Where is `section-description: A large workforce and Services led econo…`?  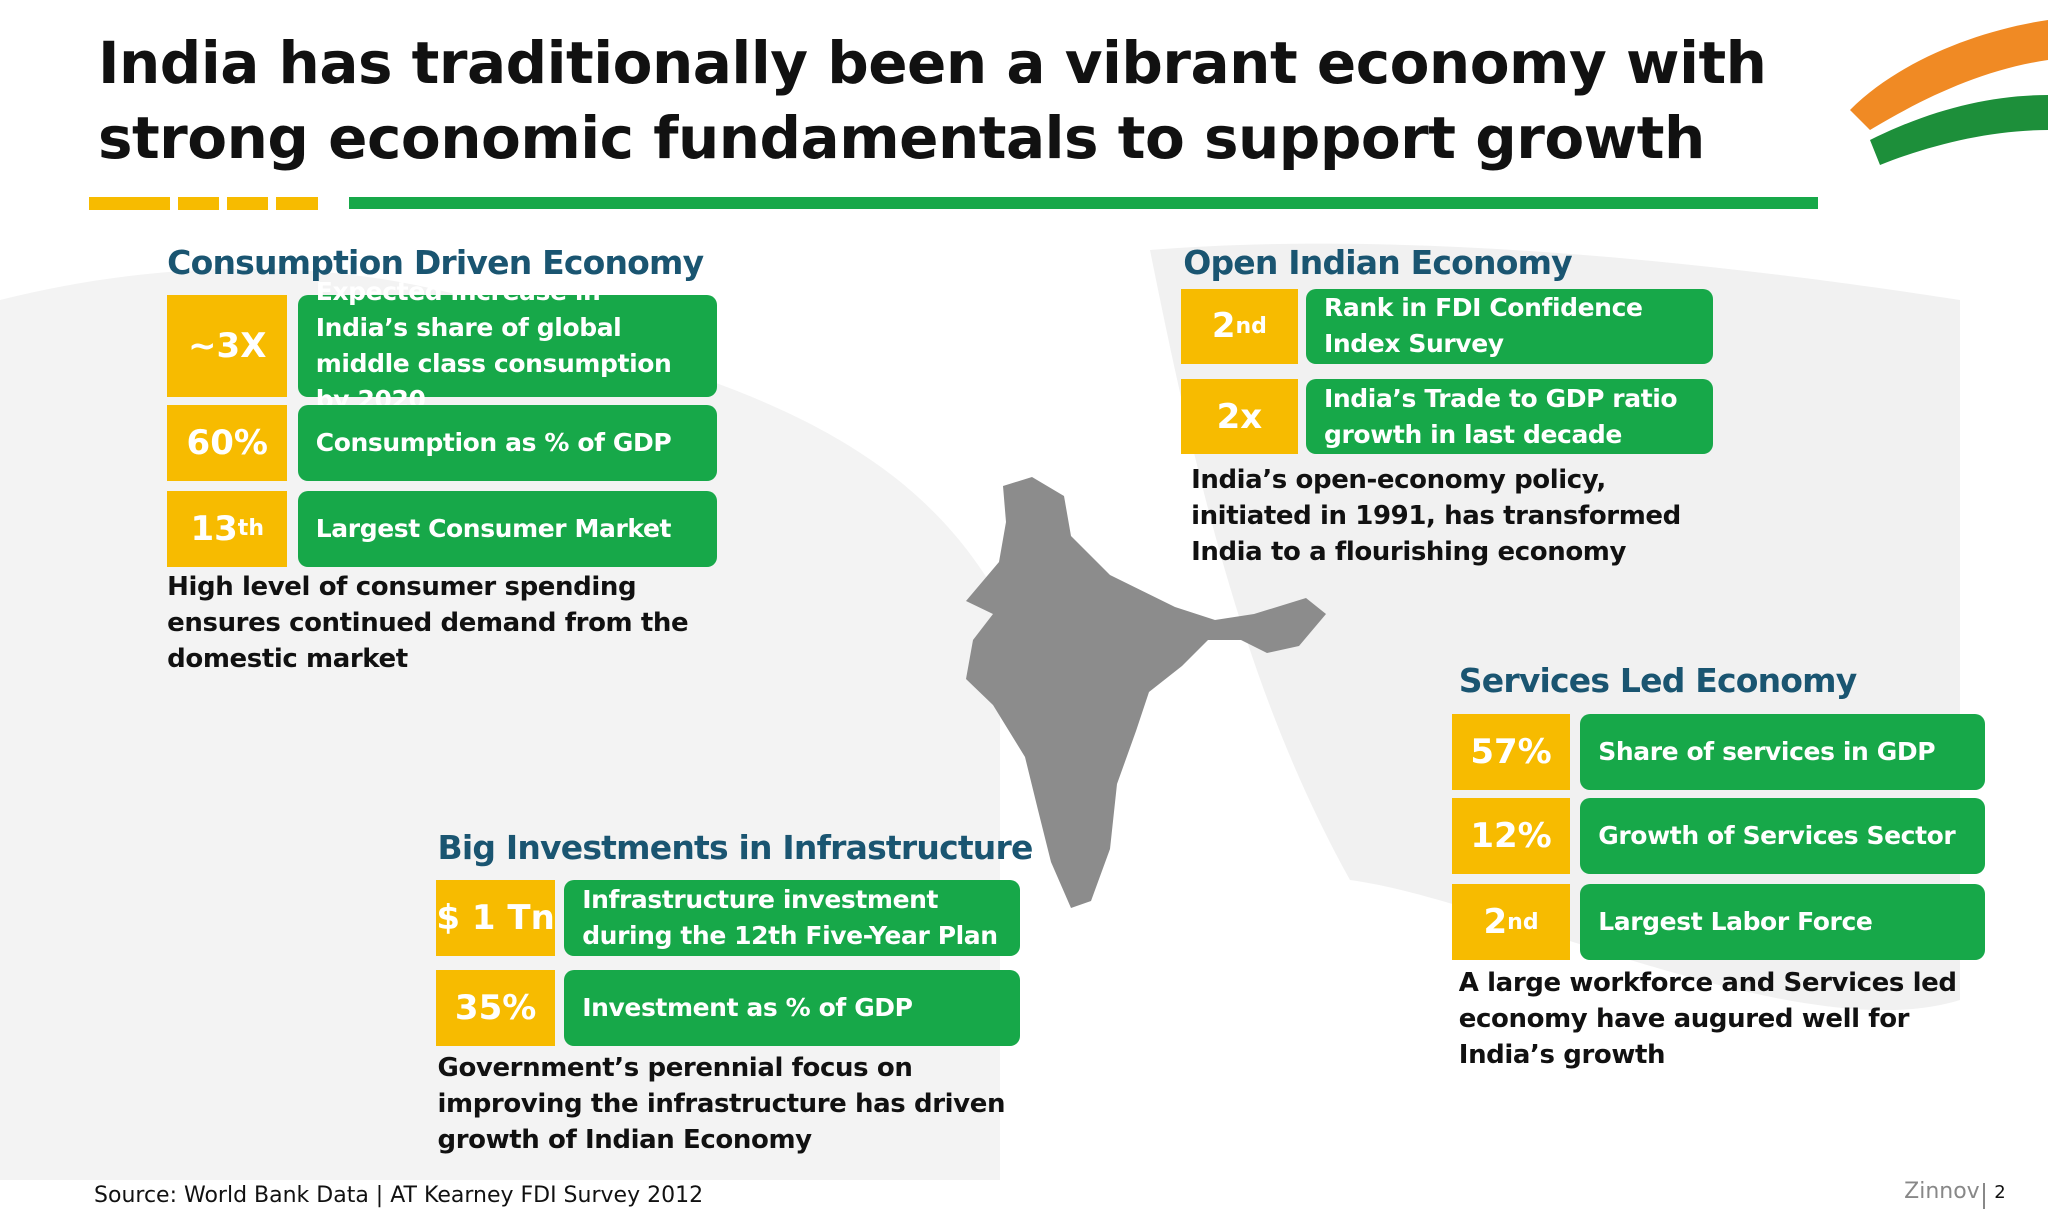
section-description: A large workforce and Services led econo… is located at coordinates (1707, 1019).